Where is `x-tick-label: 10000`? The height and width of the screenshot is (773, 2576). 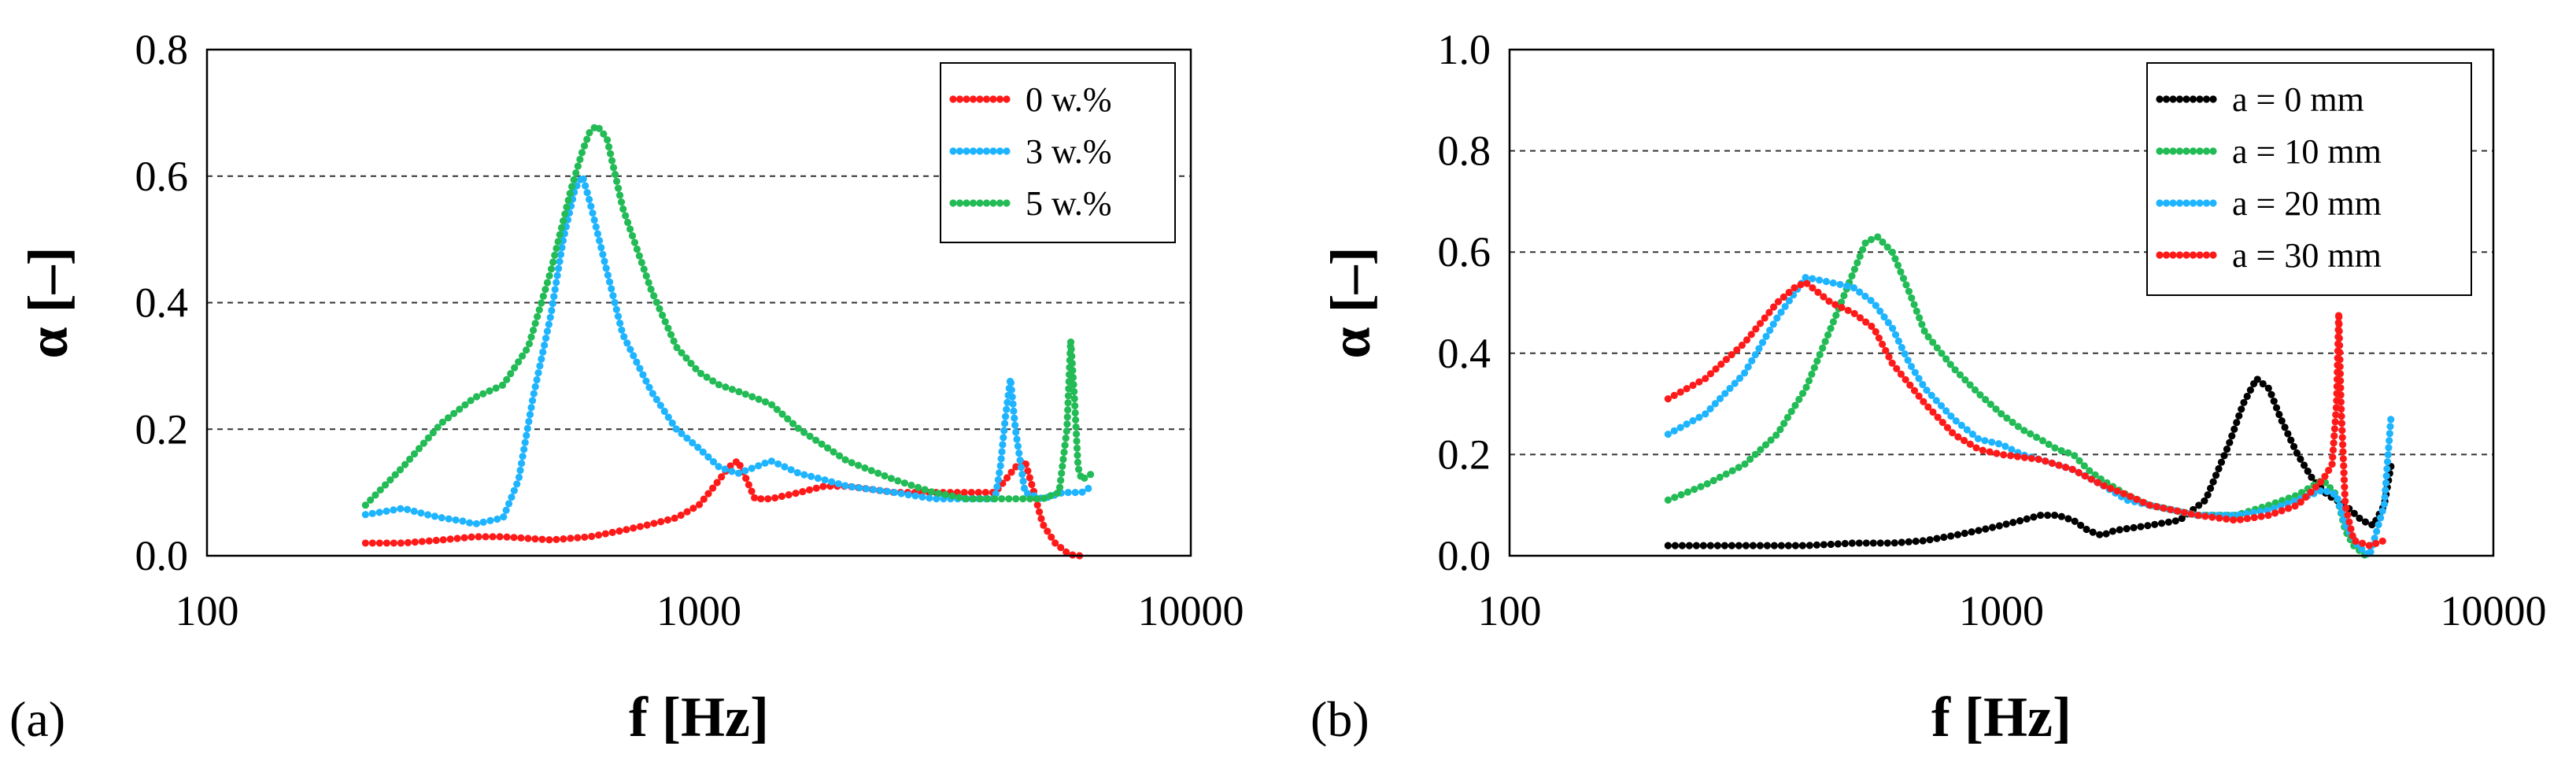 x-tick-label: 10000 is located at coordinates (2494, 610).